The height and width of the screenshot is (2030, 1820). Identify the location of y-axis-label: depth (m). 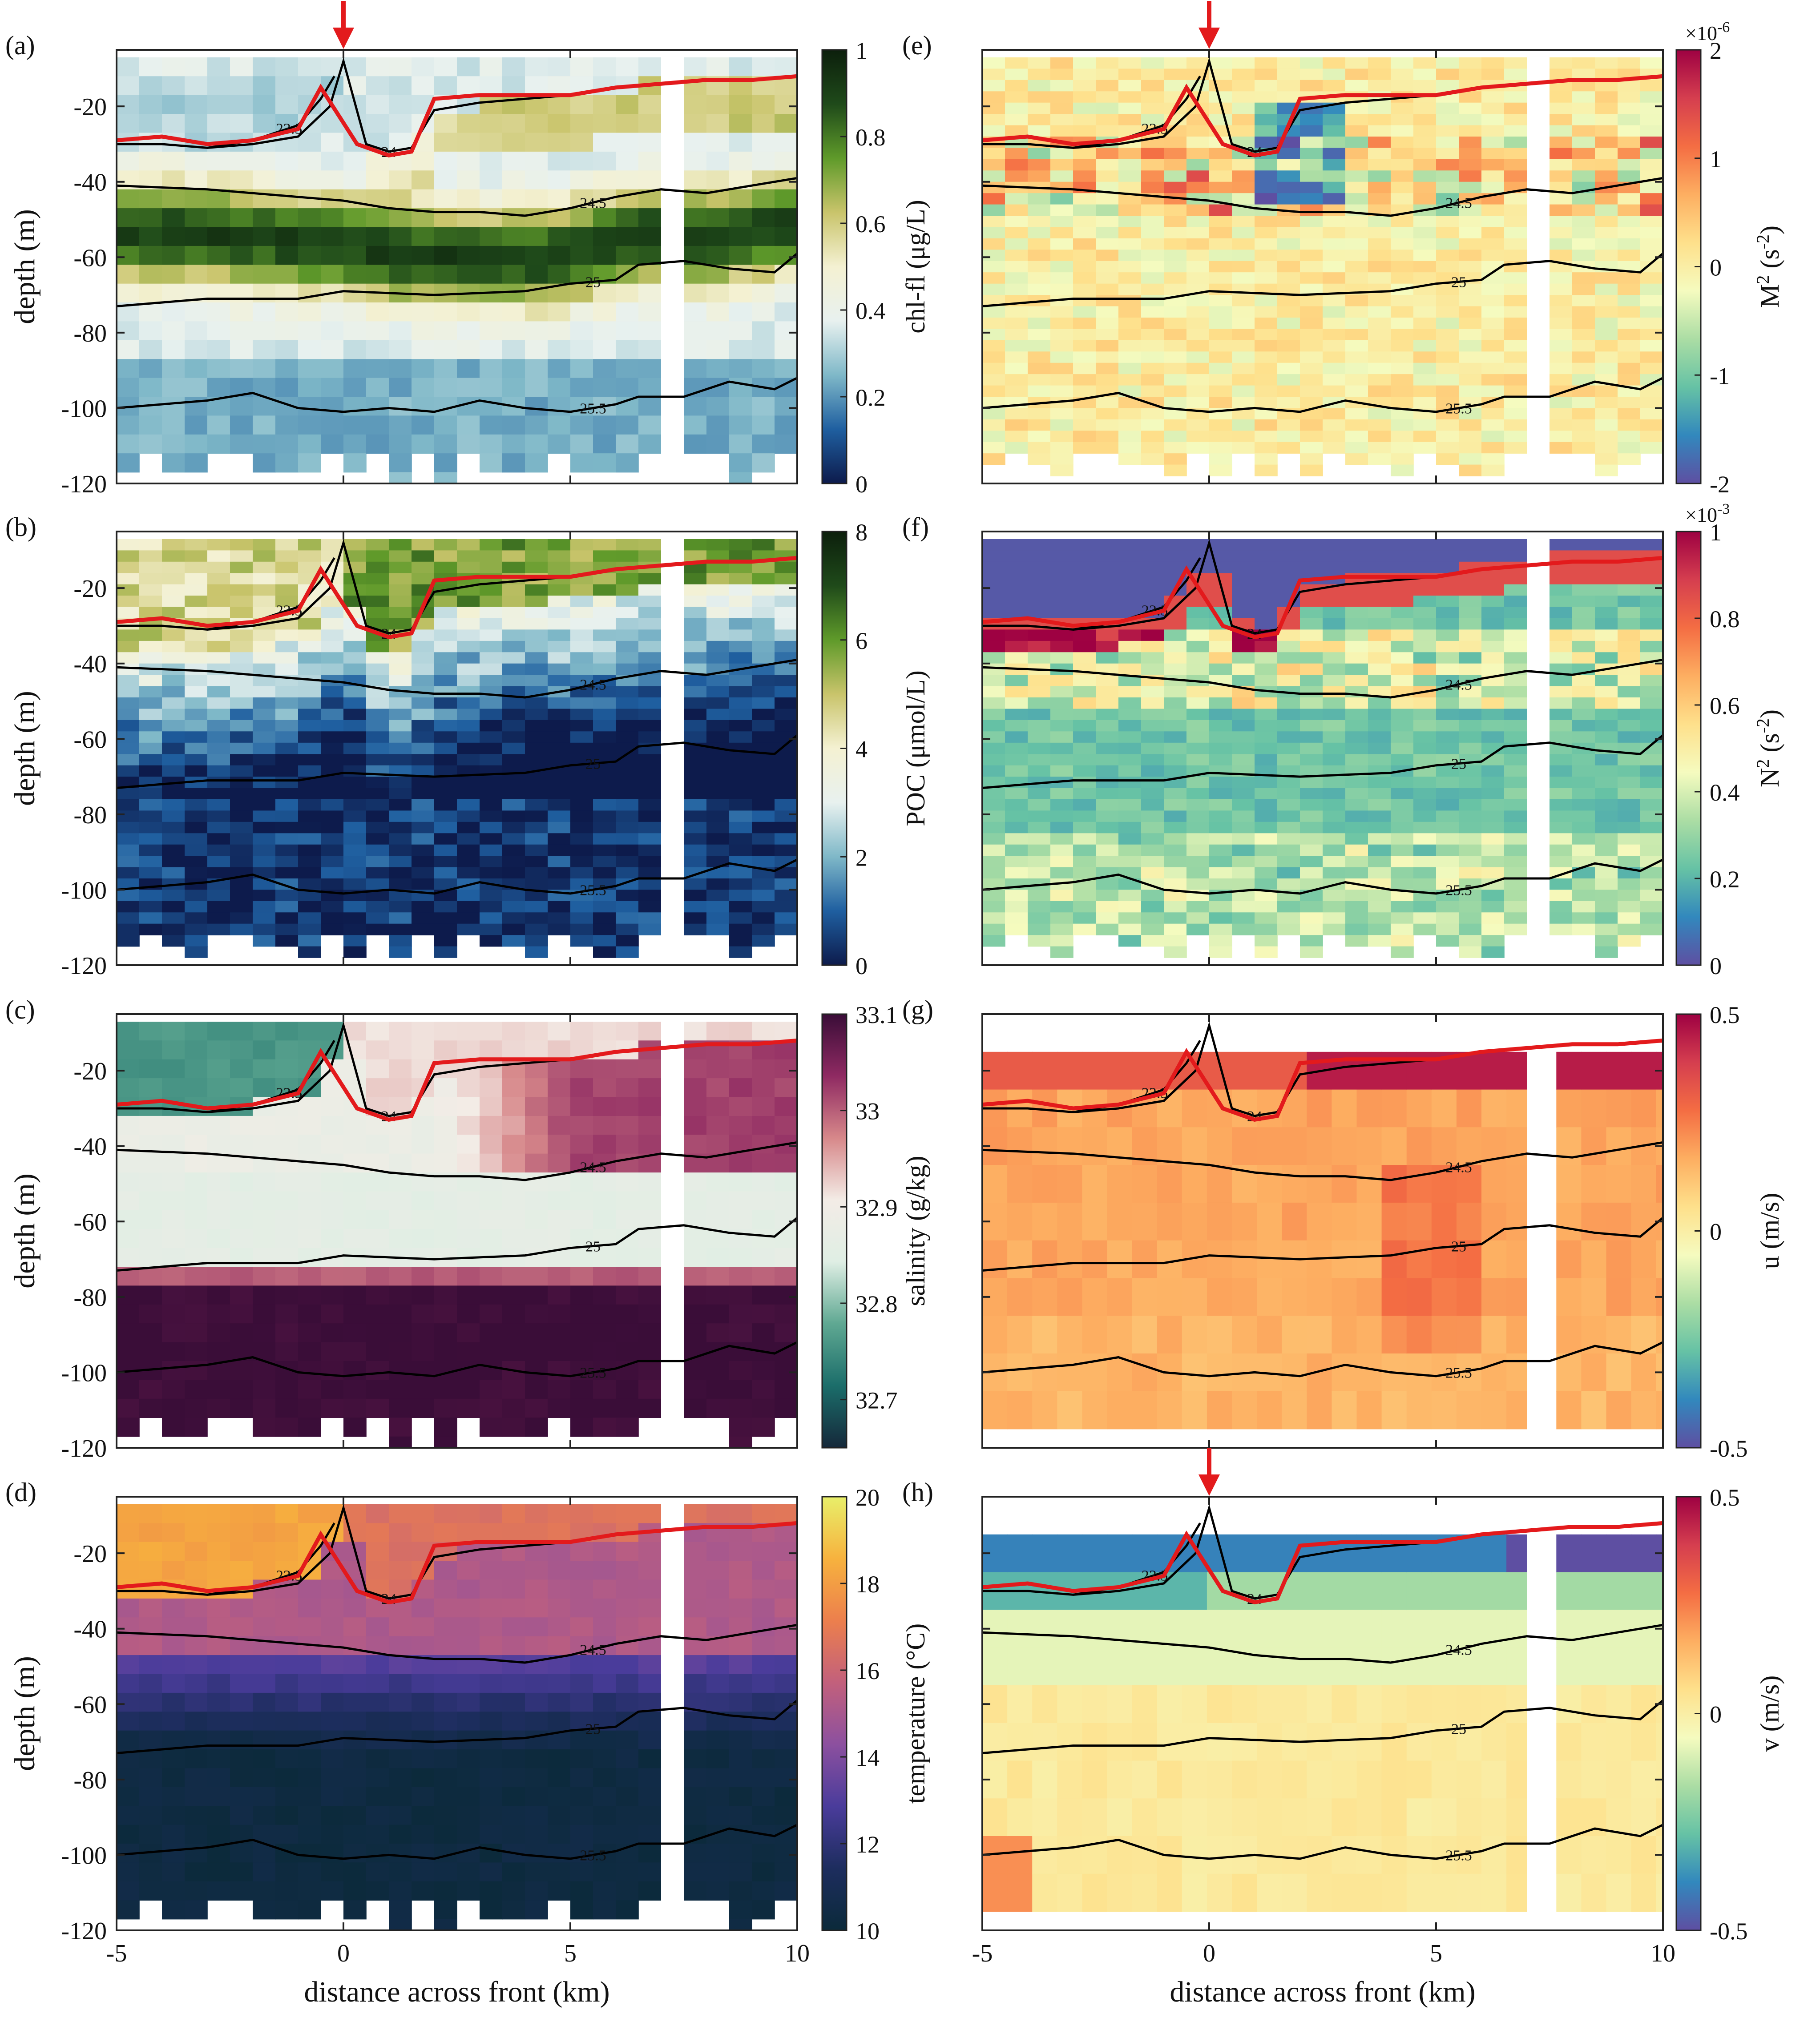
(24, 266).